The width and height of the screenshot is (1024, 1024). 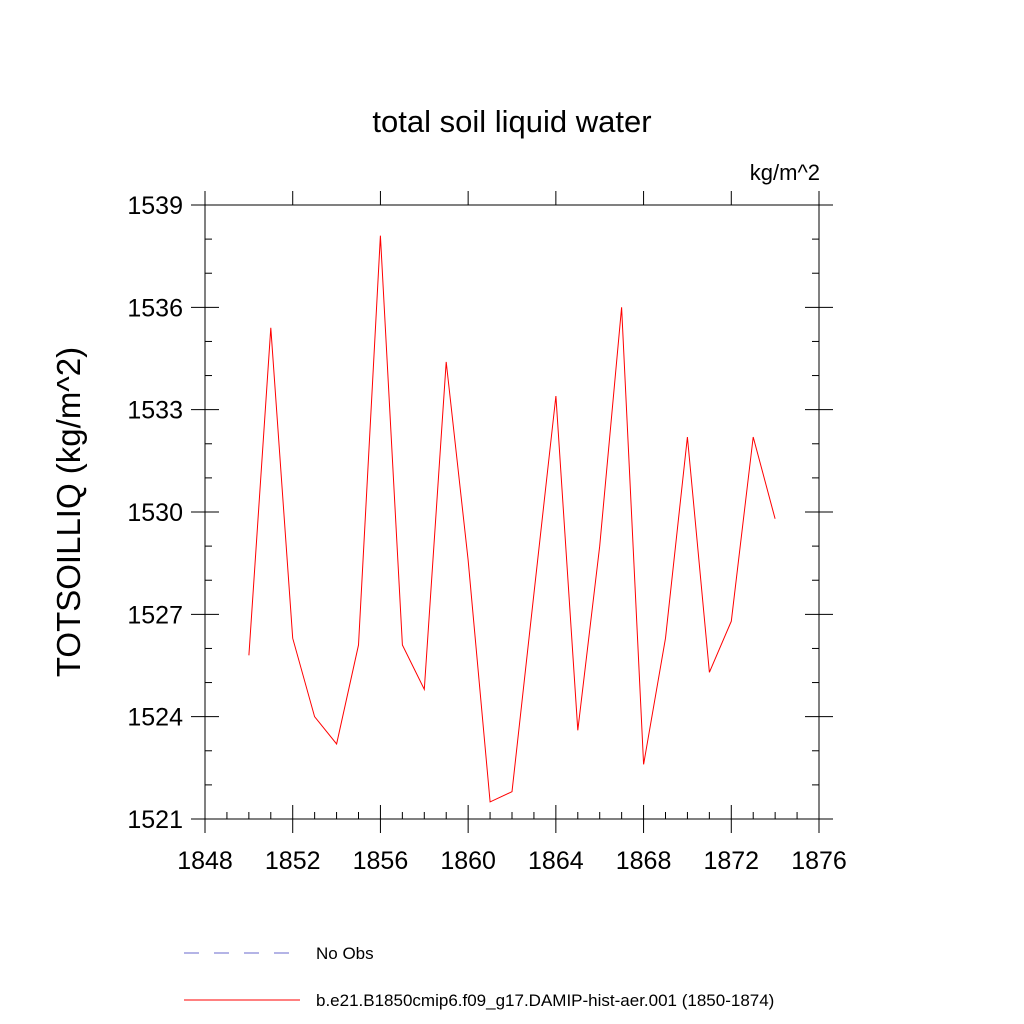 I want to click on y-tick-label: 1536, so click(x=155, y=308).